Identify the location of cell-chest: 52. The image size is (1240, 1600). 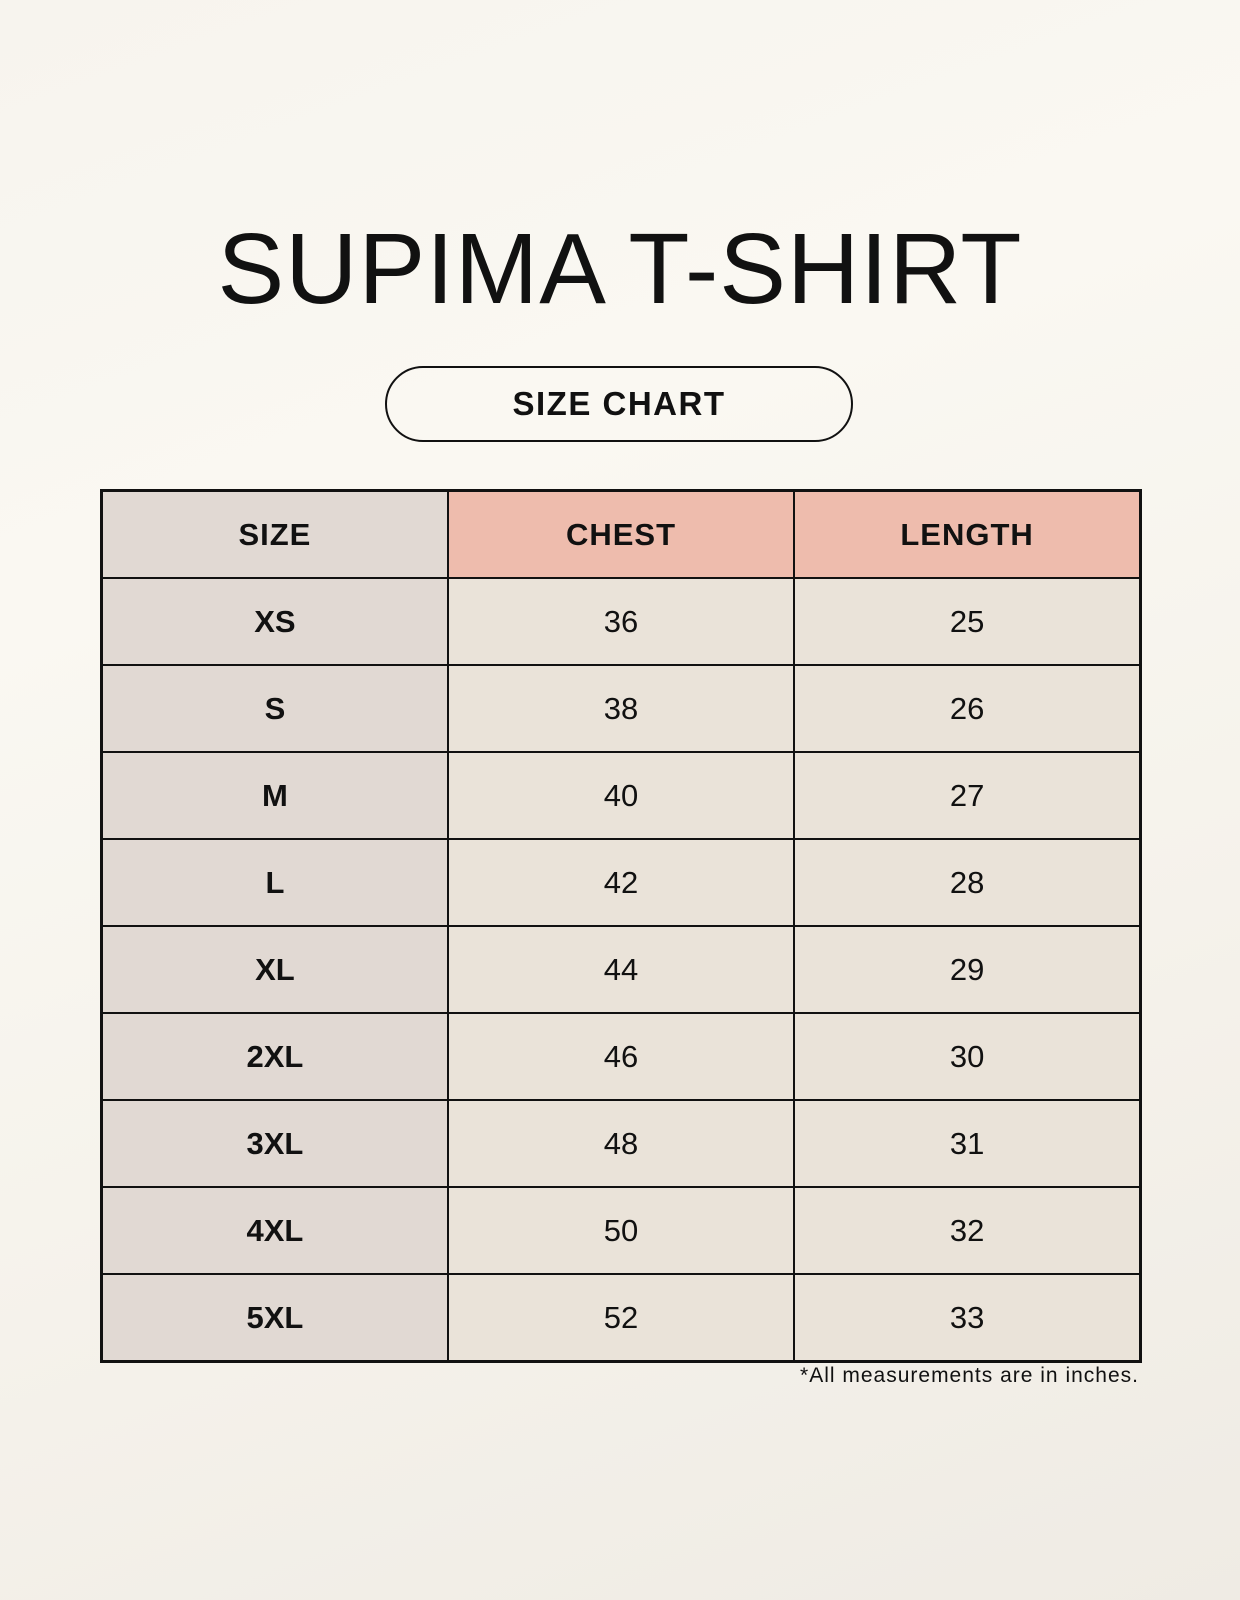
(621, 1318).